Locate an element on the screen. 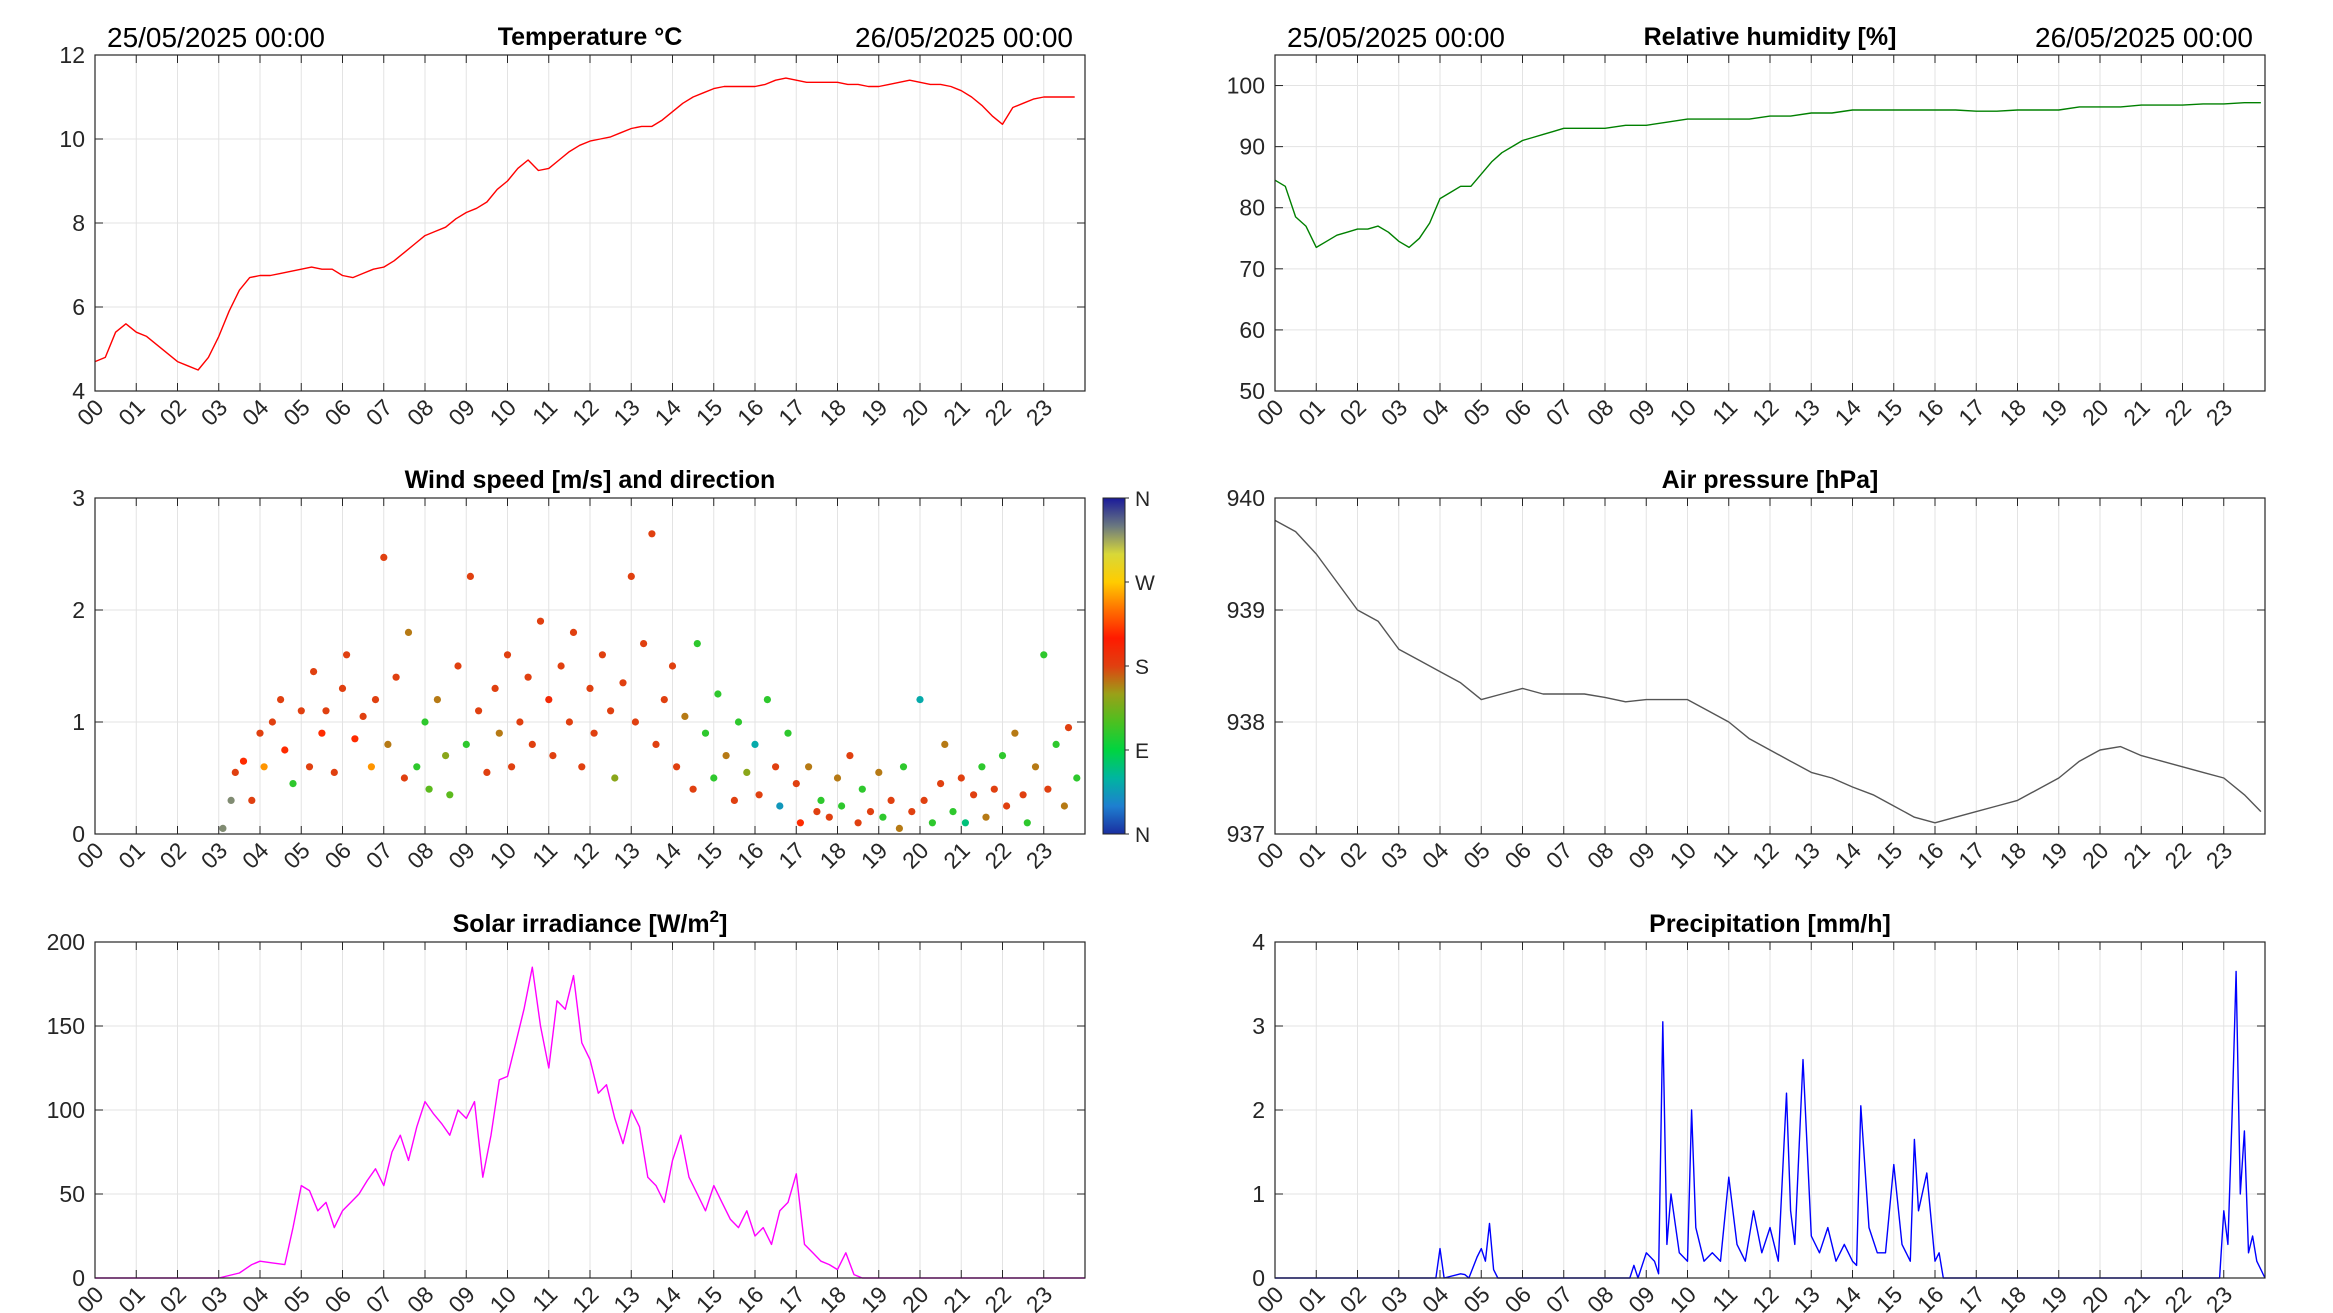 This screenshot has height=1313, width=2333. y-tick-label: 4 is located at coordinates (1258, 942).